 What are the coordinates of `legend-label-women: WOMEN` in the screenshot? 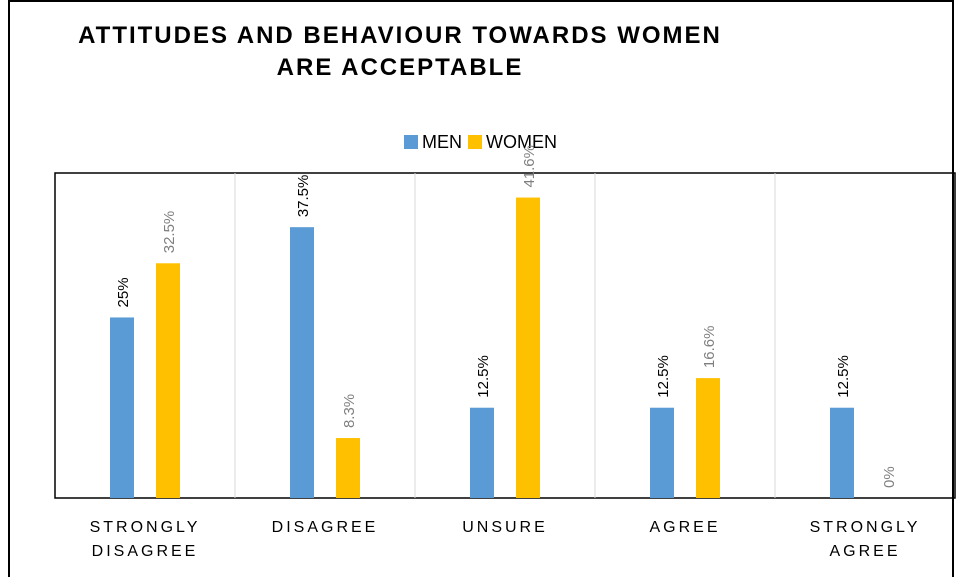 It's located at (521, 141).